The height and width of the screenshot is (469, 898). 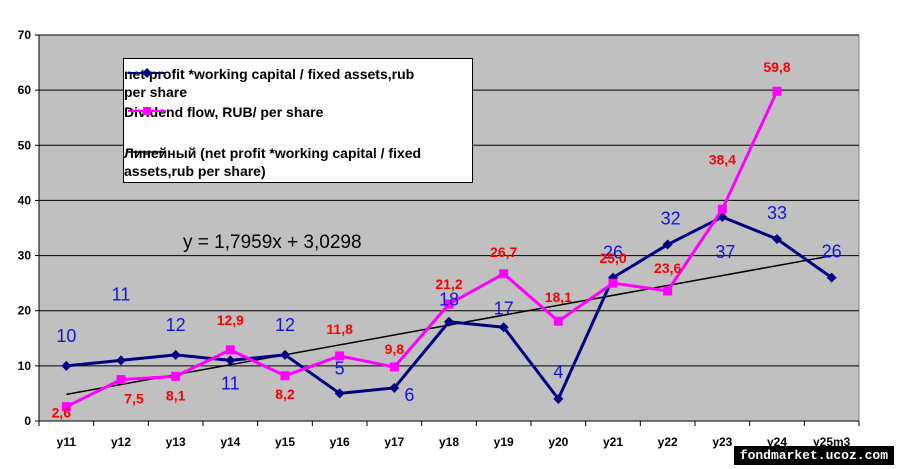 I want to click on y-tick-label: 60, so click(x=25, y=90).